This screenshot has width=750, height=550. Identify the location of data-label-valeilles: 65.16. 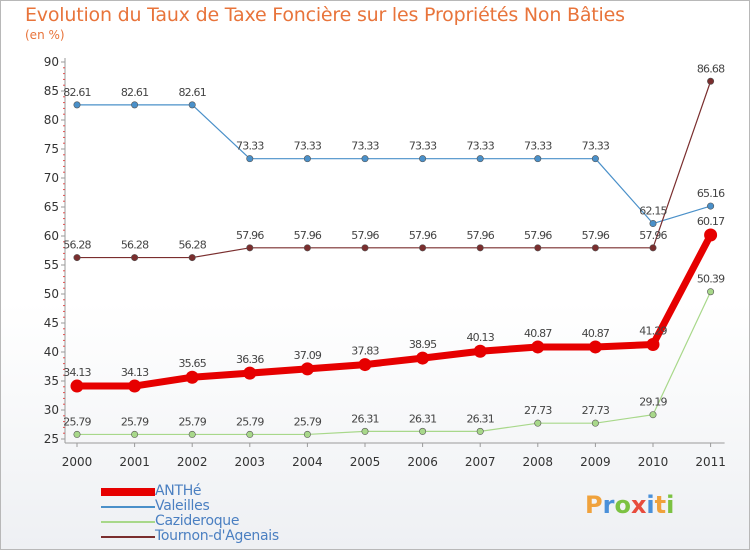
(711, 193).